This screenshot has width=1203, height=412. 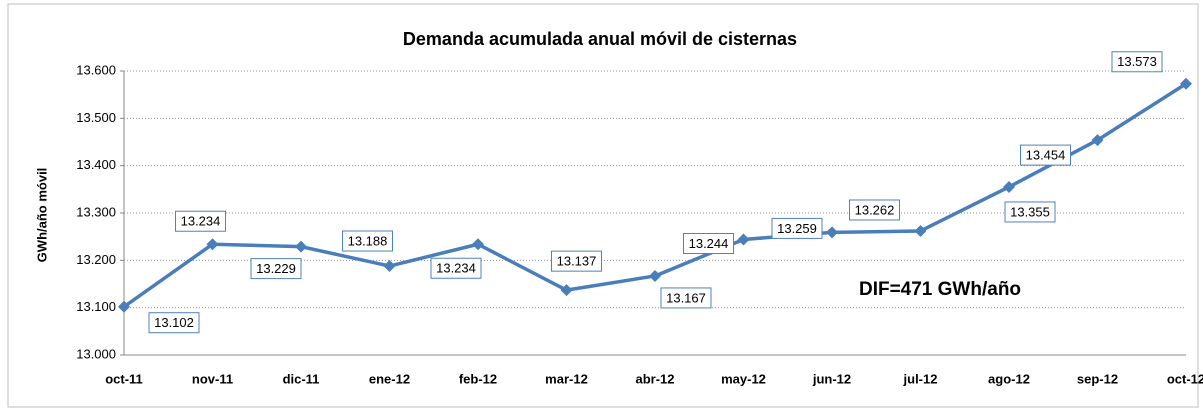 I want to click on x-tick-label: jun-12, so click(x=831, y=378).